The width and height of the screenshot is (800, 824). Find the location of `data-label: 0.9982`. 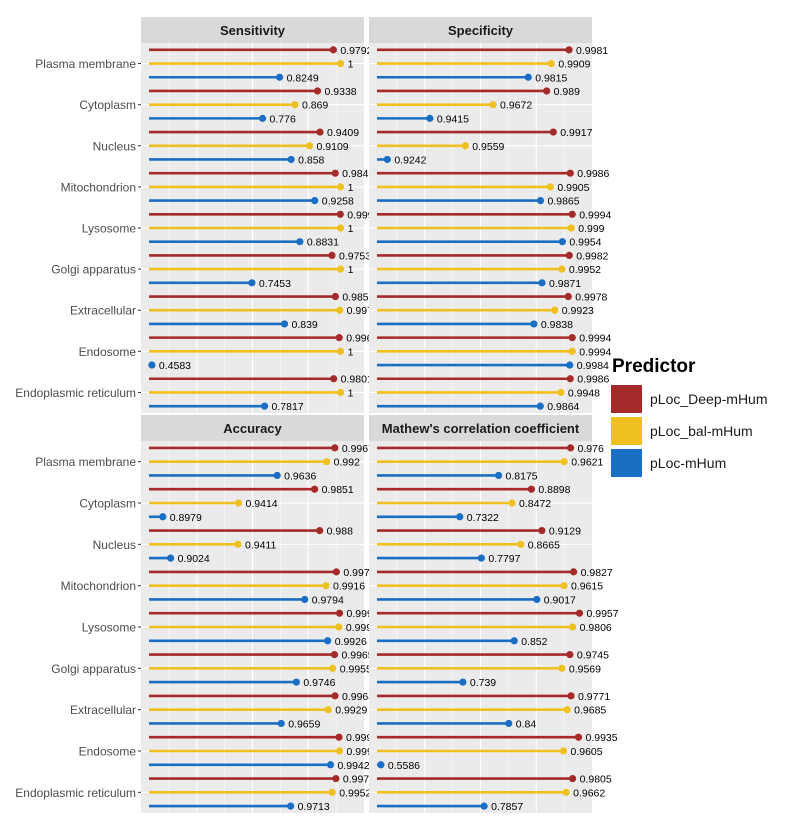

data-label: 0.9982 is located at coordinates (592, 256).